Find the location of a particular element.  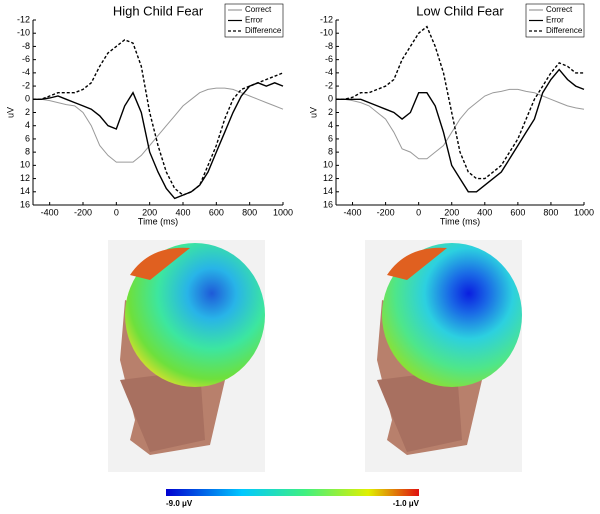

head-right is located at coordinates (443, 356).